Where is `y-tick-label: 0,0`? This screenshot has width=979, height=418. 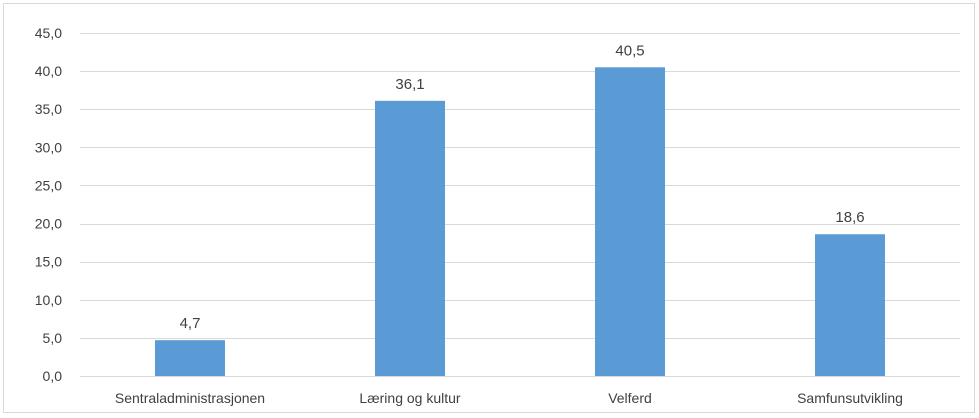
y-tick-label: 0,0 is located at coordinates (53, 376).